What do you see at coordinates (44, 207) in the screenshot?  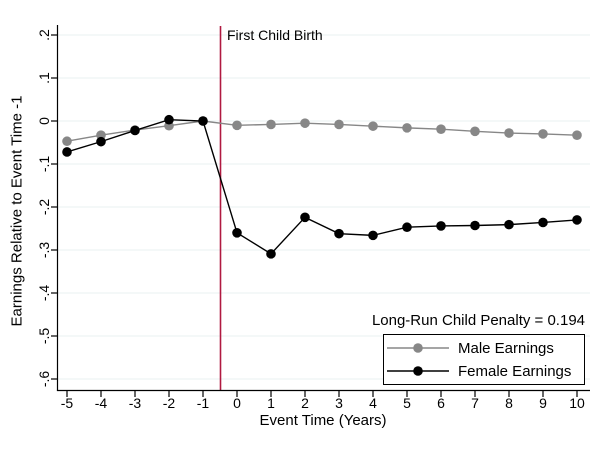 I see `y-tick-label: -.2` at bounding box center [44, 207].